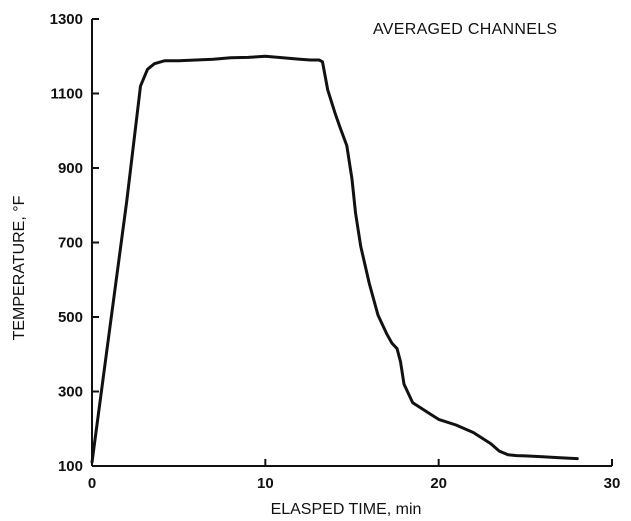  What do you see at coordinates (66, 19) in the screenshot?
I see `y-tick-label: 1300` at bounding box center [66, 19].